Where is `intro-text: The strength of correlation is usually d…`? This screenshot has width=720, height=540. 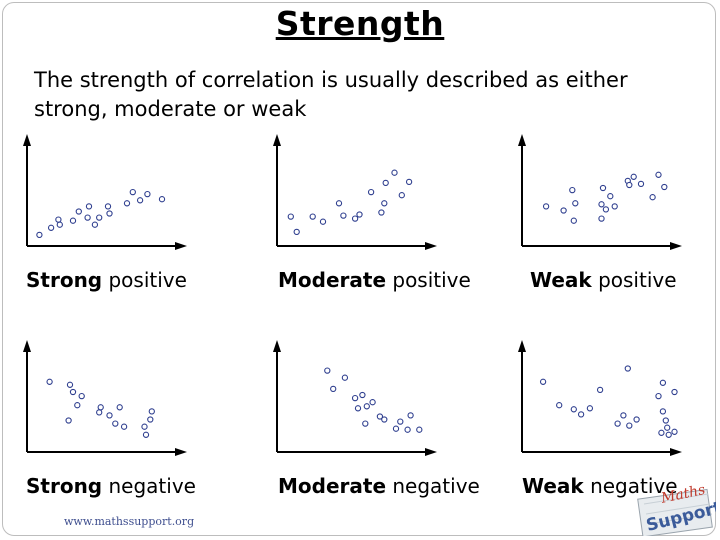
intro-text: The strength of correlation is usually d… is located at coordinates (331, 94).